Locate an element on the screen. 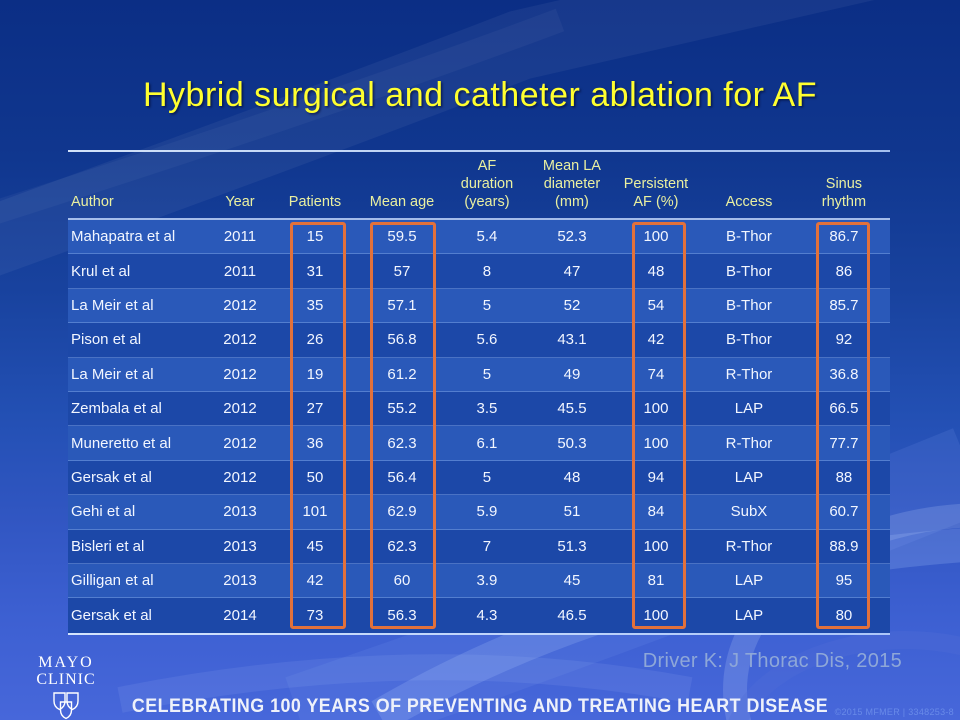  author-cell: Gilligan et al is located at coordinates (112, 581).